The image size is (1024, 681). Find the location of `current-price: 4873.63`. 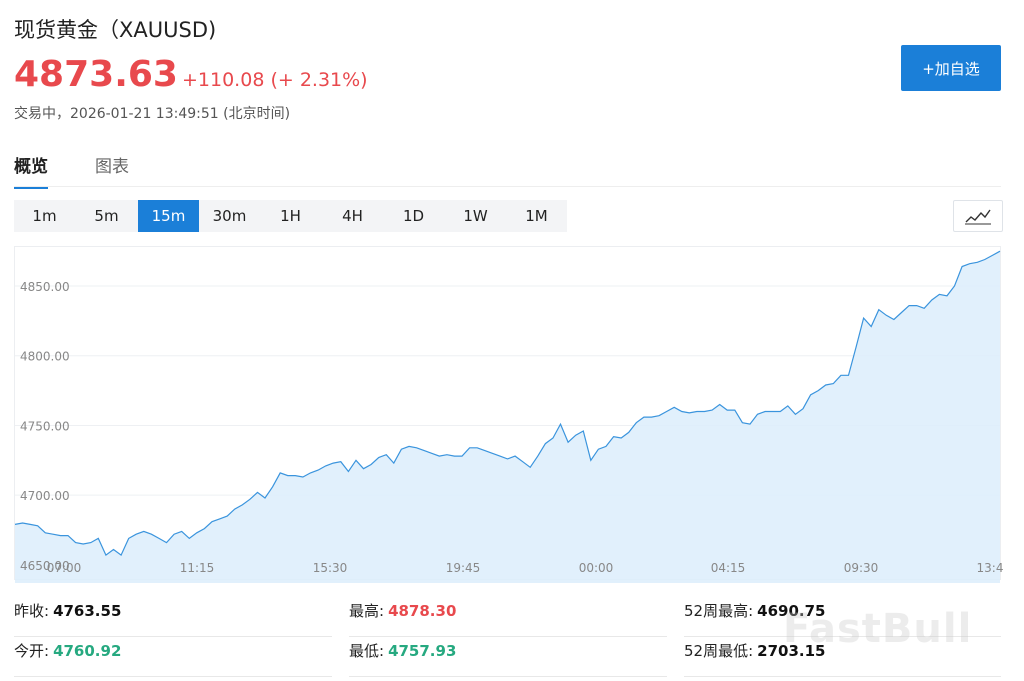

current-price: 4873.63 is located at coordinates (96, 74).